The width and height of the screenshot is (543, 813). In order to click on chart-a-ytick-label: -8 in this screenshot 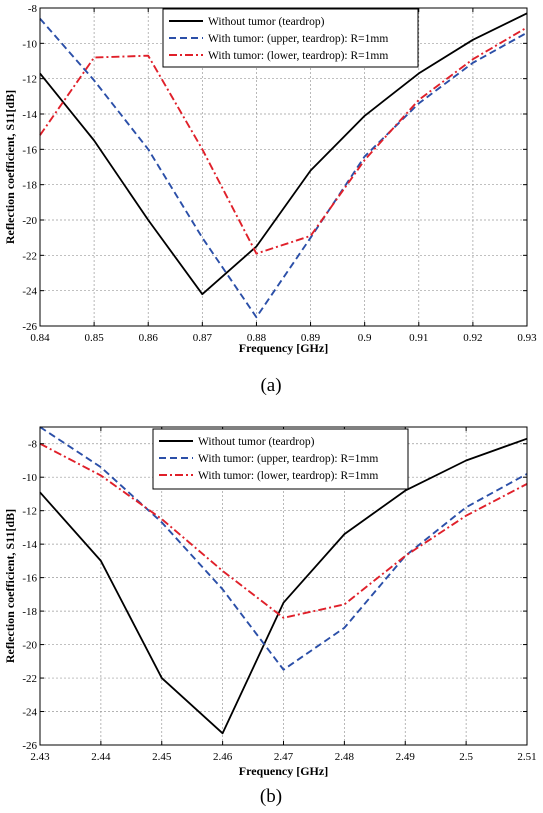, I will do `click(33, 9)`.